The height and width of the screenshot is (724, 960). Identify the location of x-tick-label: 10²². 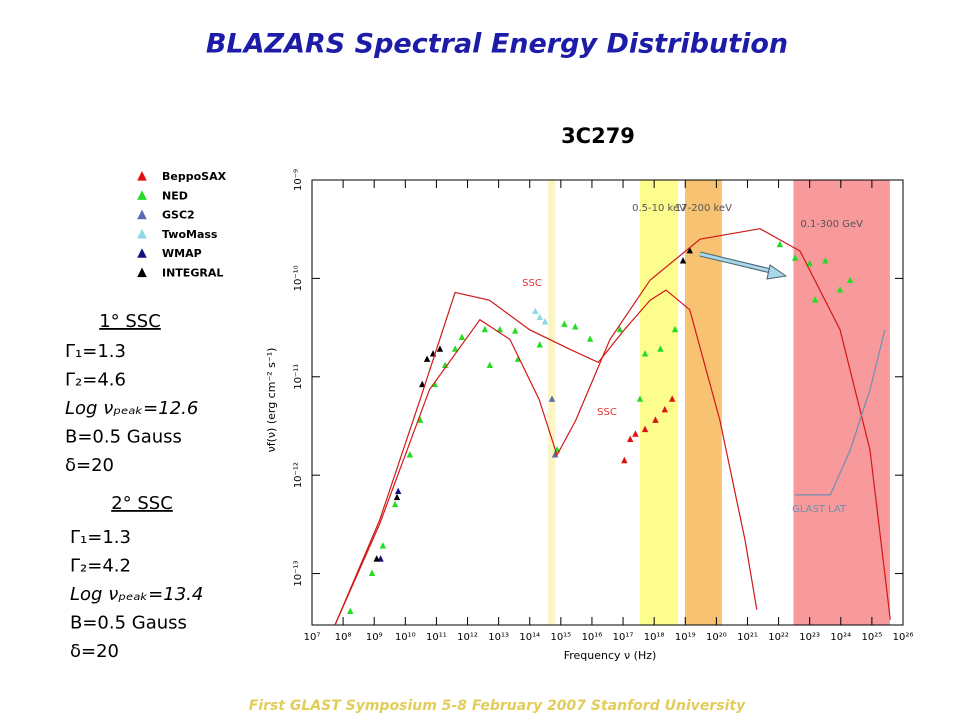
(778, 637).